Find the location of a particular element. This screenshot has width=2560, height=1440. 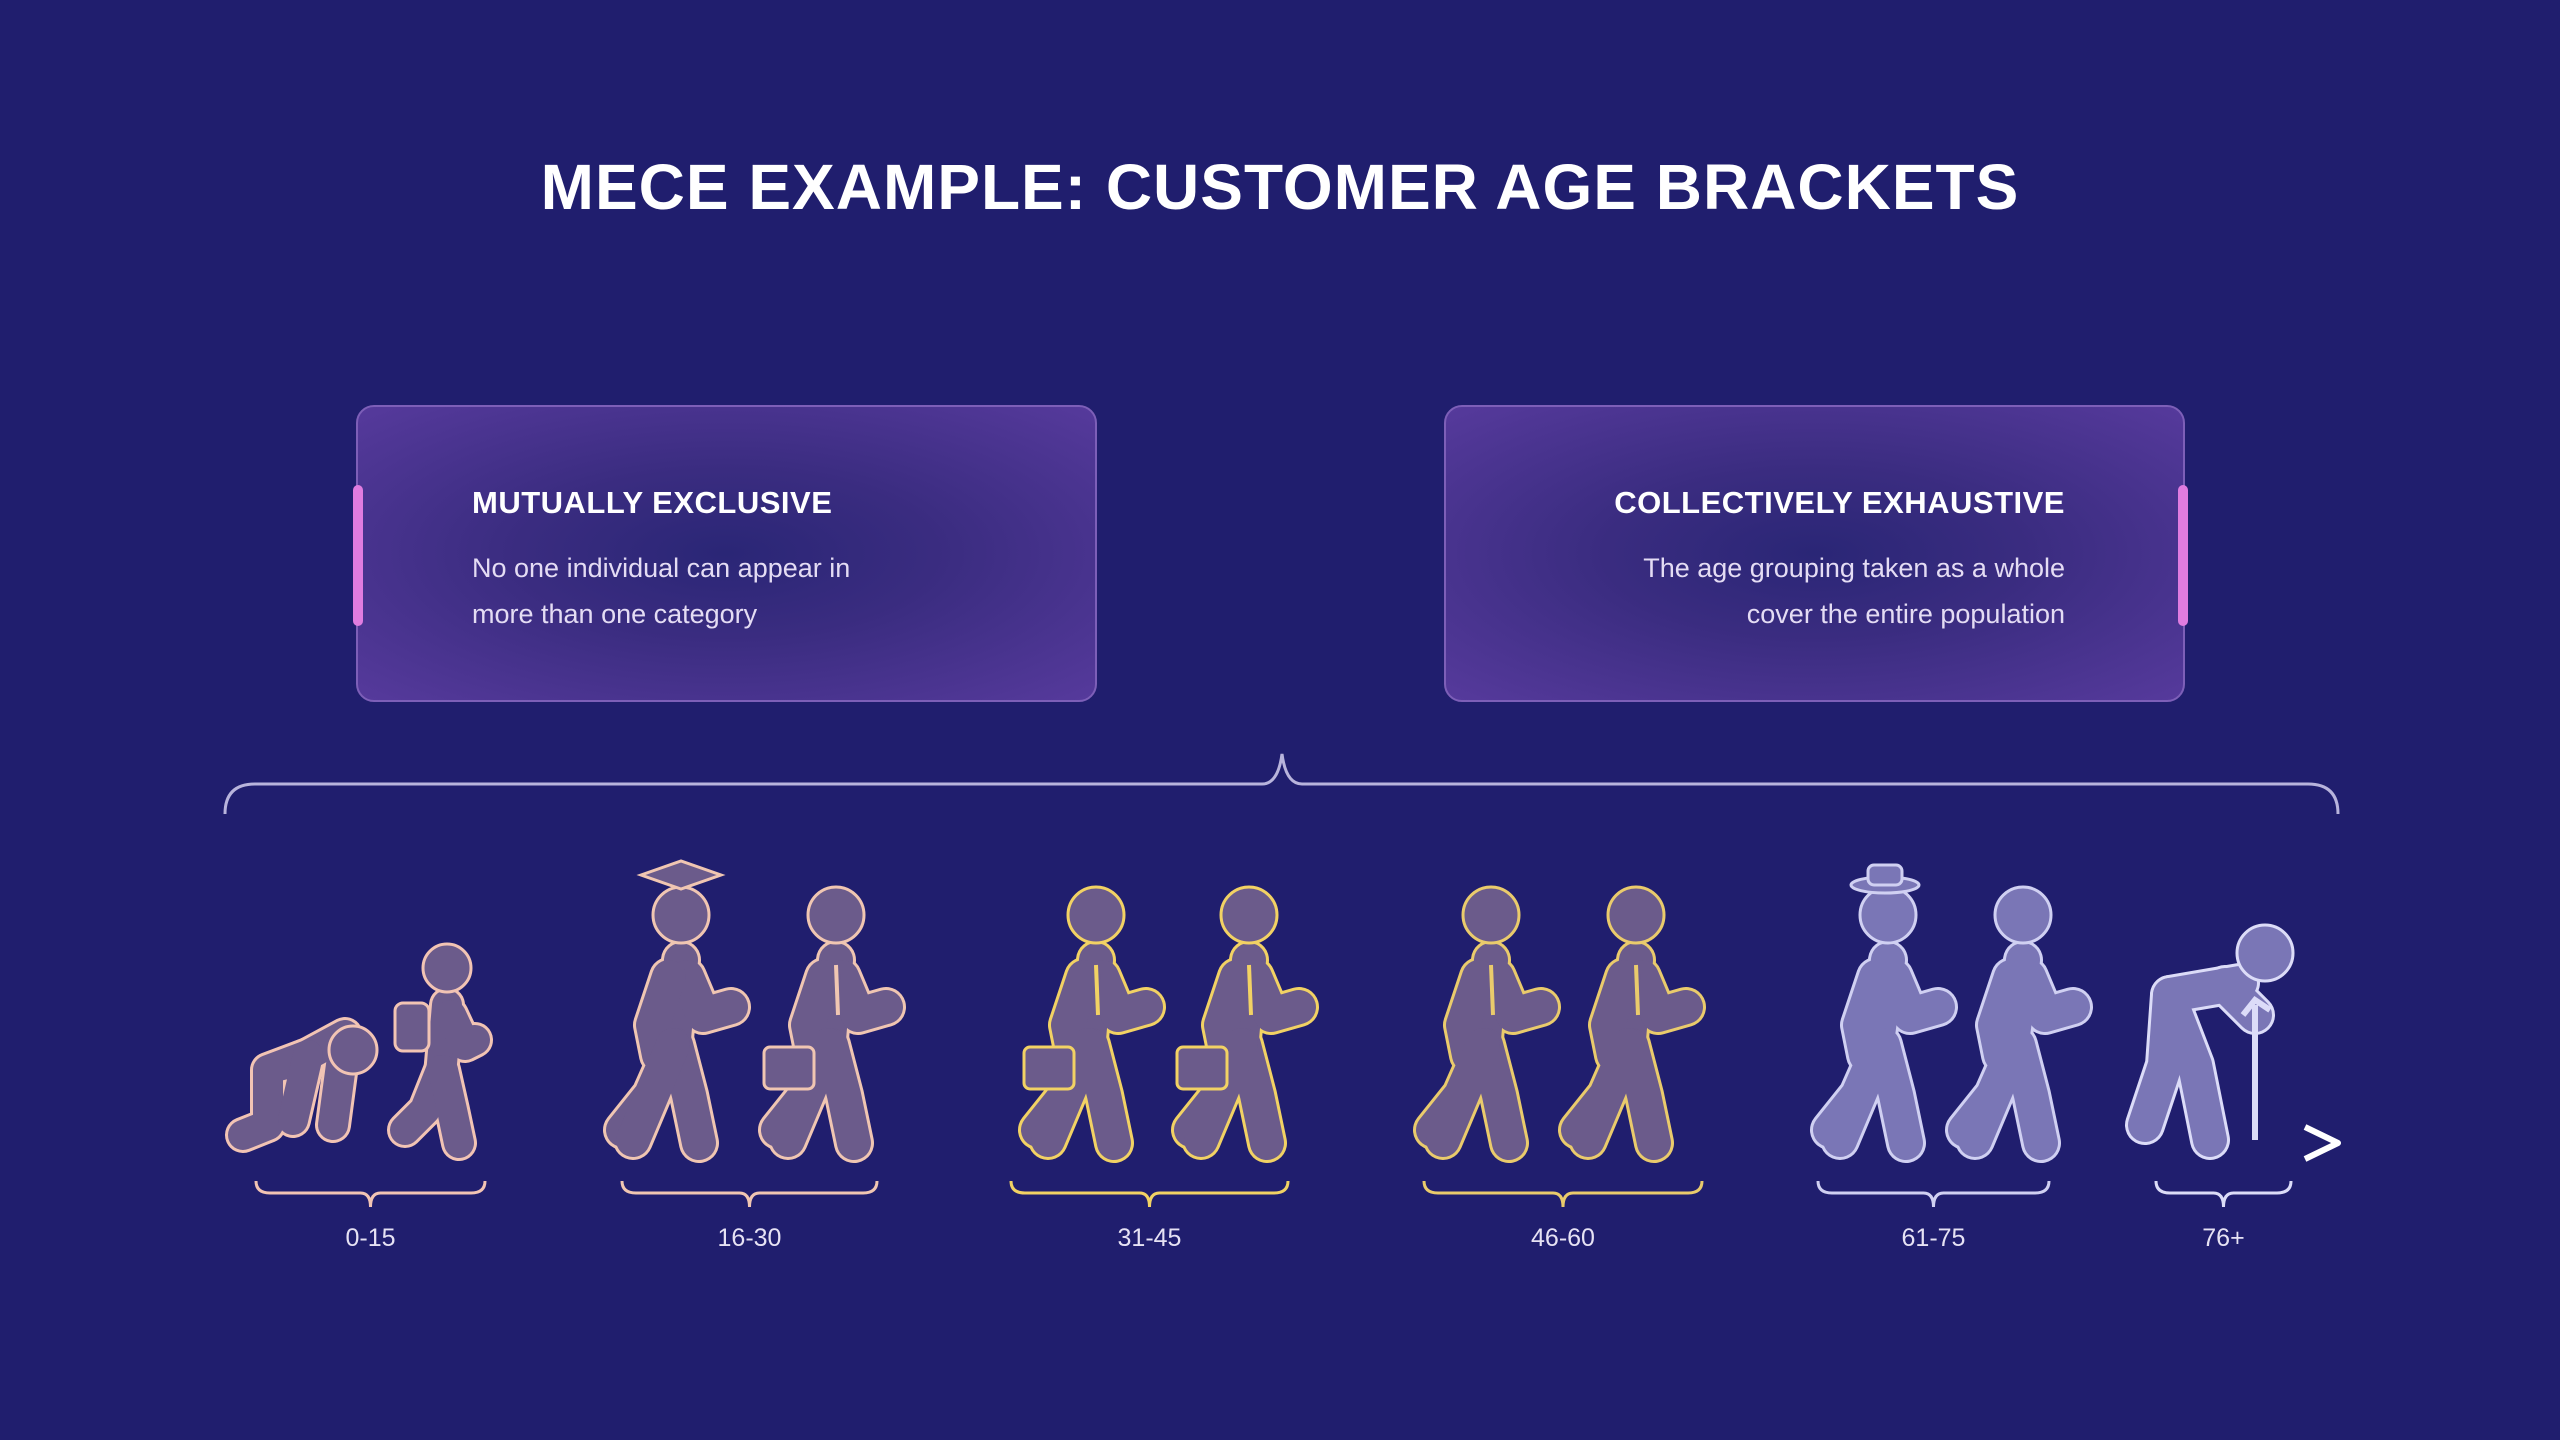

card-body-line: No one individual can appear in is located at coordinates (661, 568).